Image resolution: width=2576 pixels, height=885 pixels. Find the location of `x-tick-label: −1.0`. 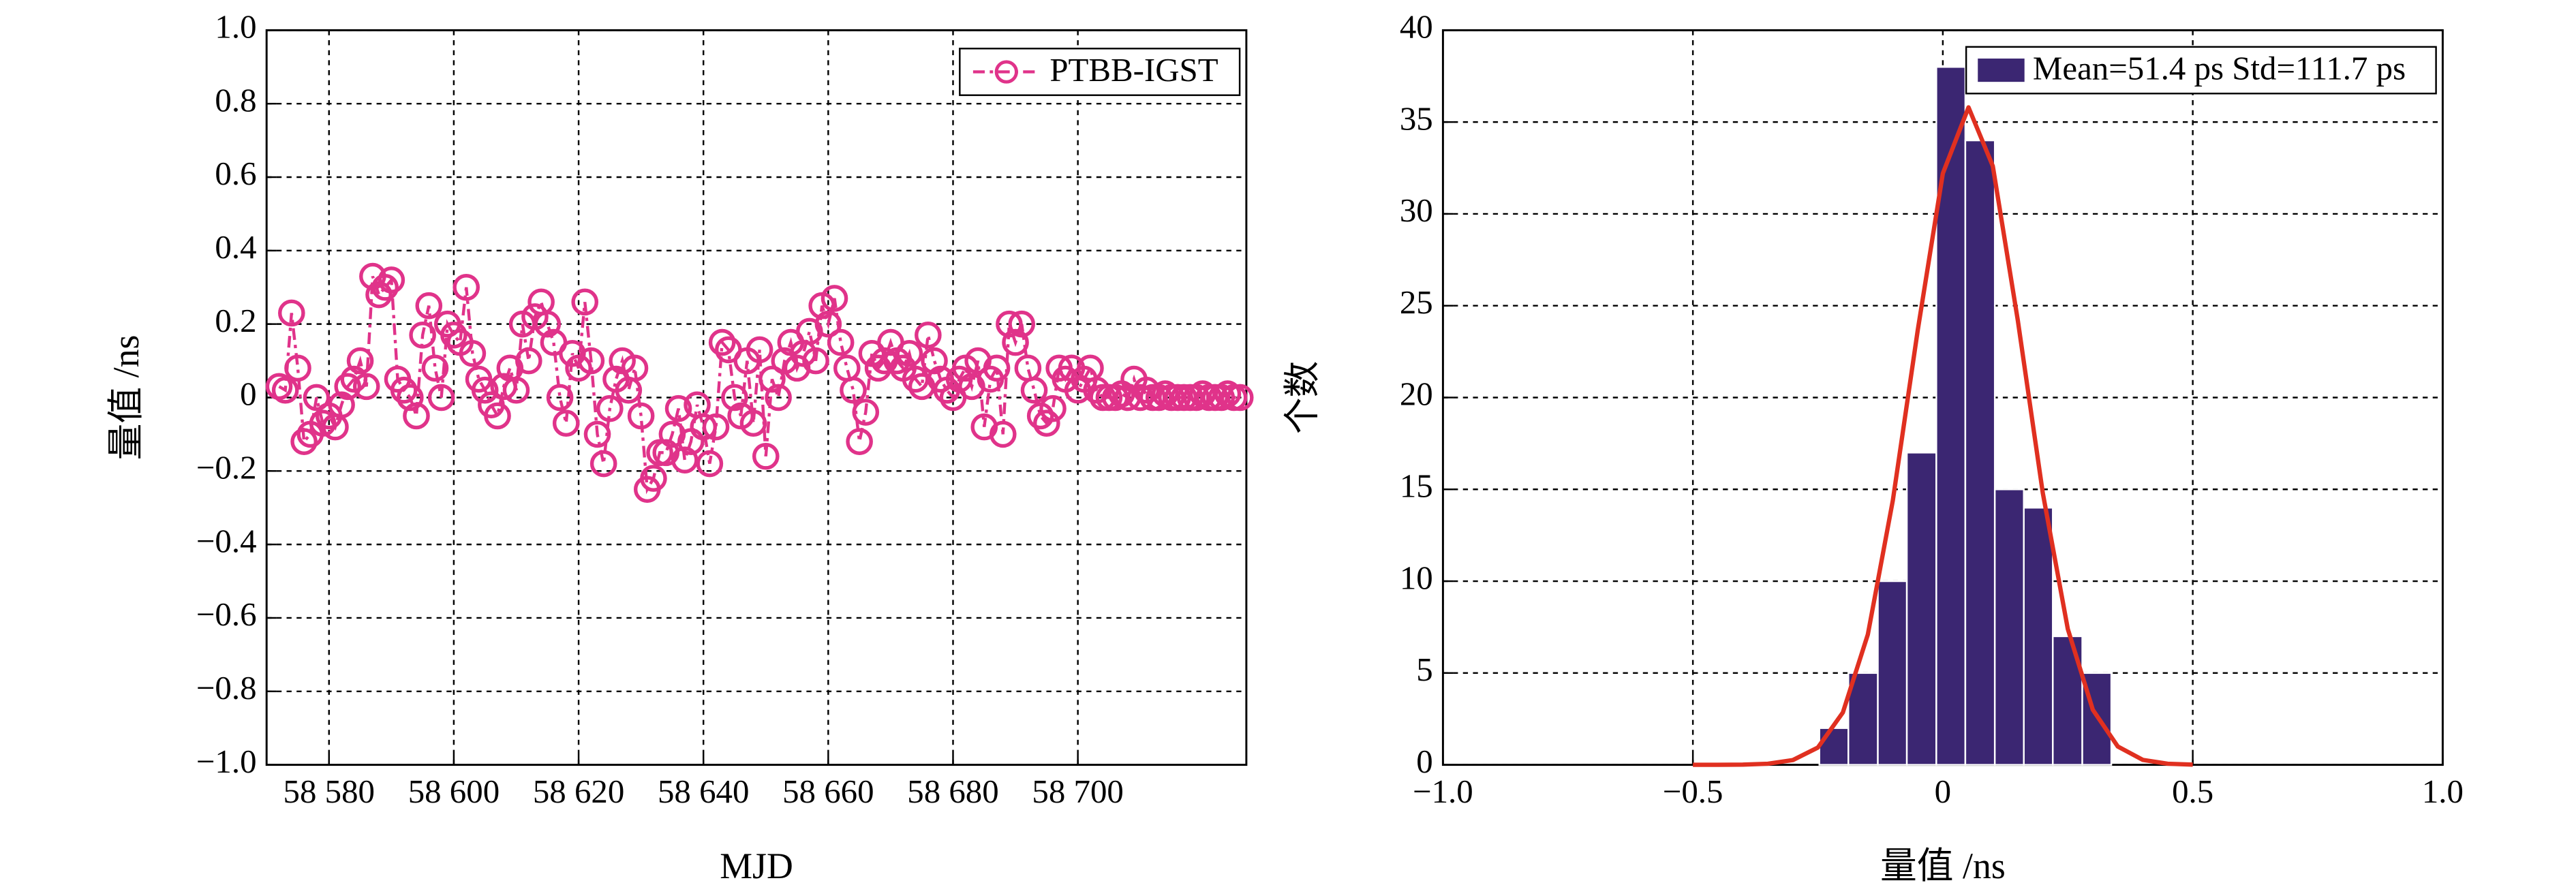

x-tick-label: −1.0 is located at coordinates (1443, 791).